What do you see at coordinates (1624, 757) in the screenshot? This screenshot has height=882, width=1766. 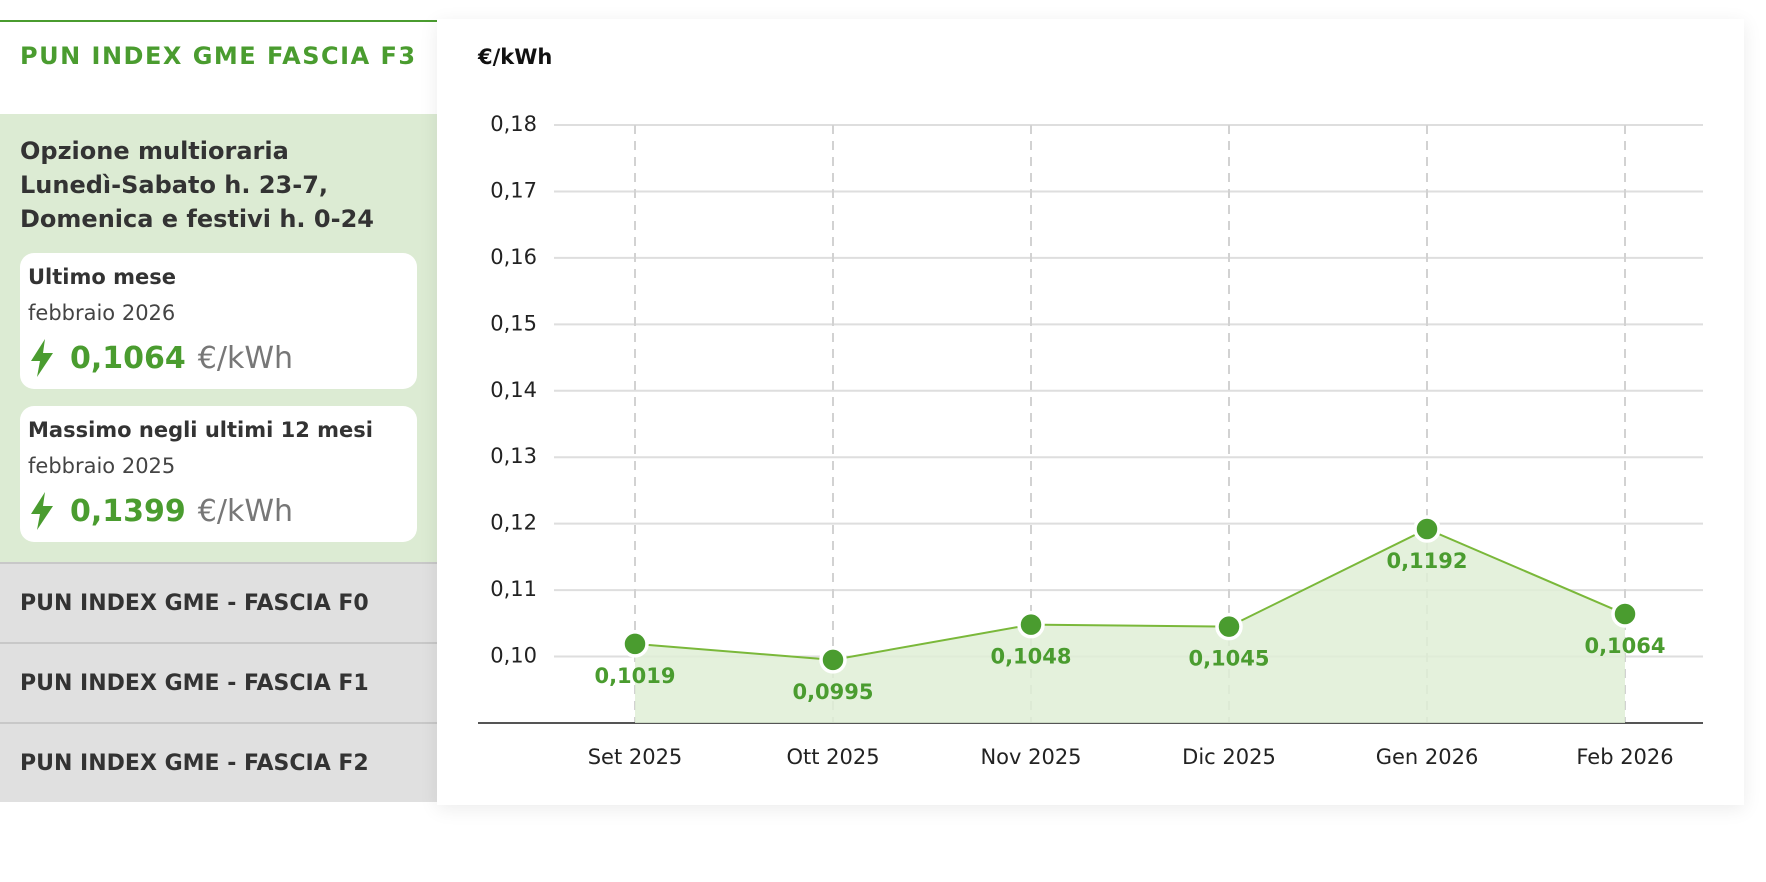 I see `x-tick-label: Feb 2026` at bounding box center [1624, 757].